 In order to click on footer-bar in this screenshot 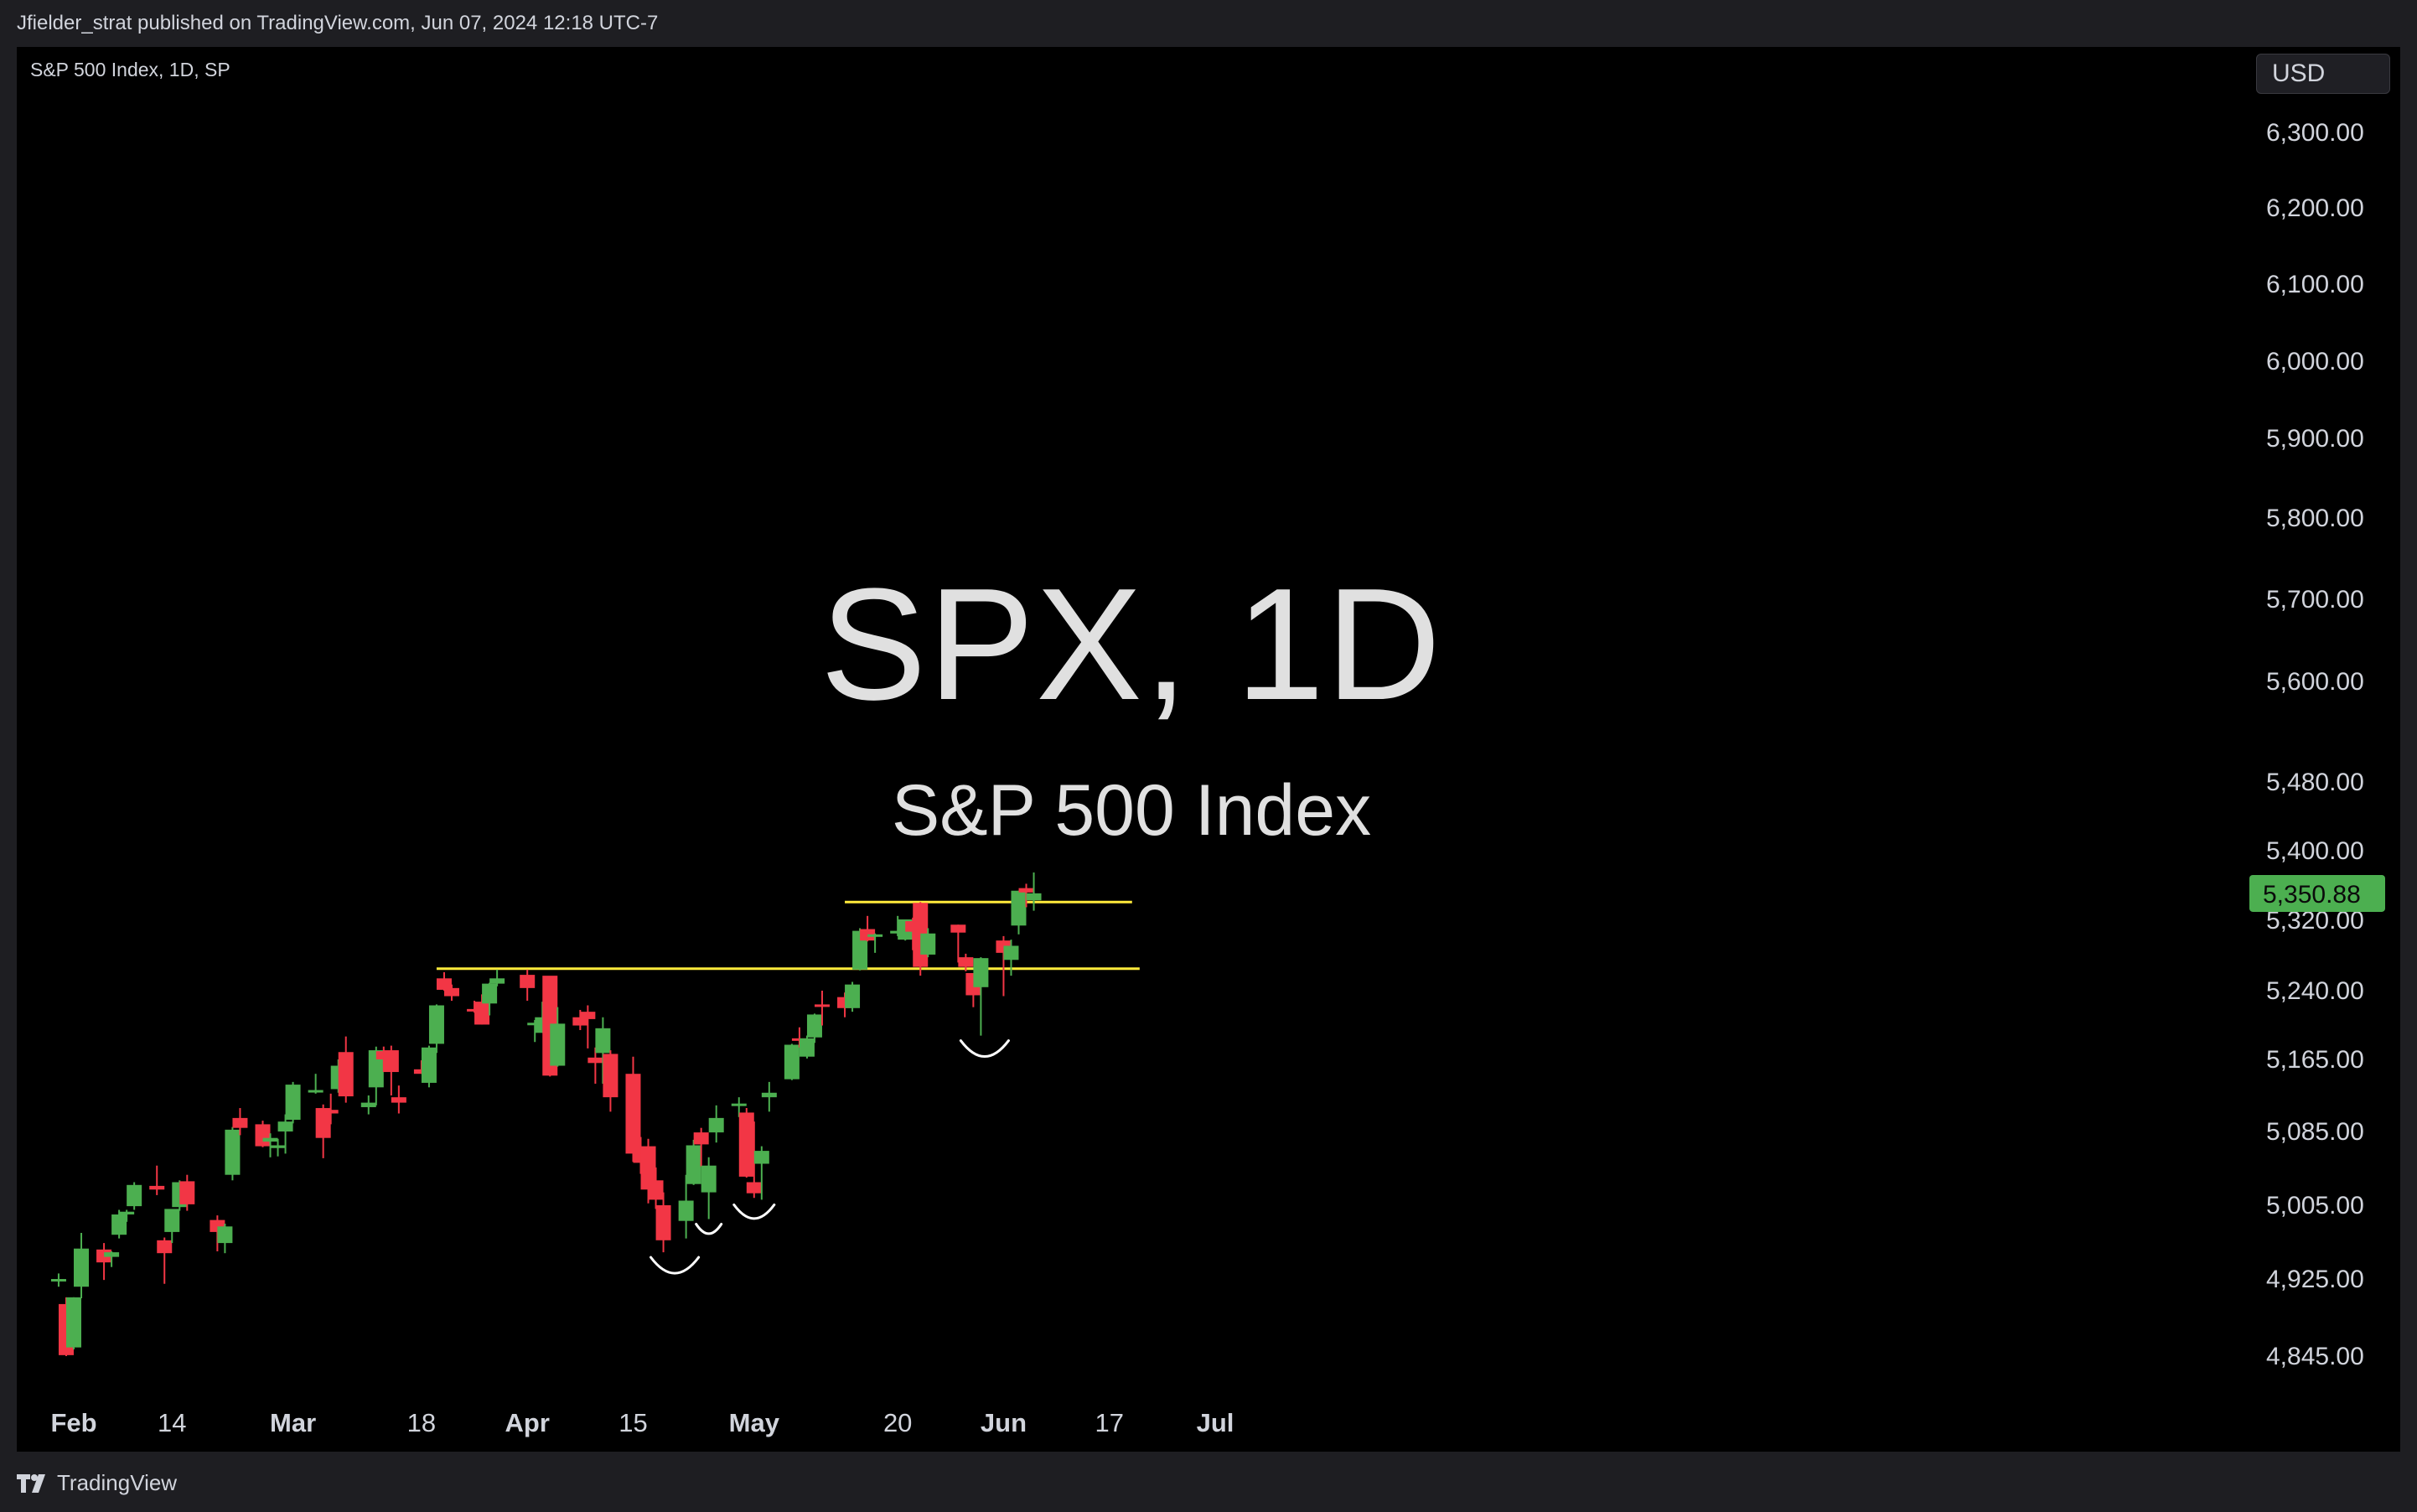, I will do `click(1208, 1482)`.